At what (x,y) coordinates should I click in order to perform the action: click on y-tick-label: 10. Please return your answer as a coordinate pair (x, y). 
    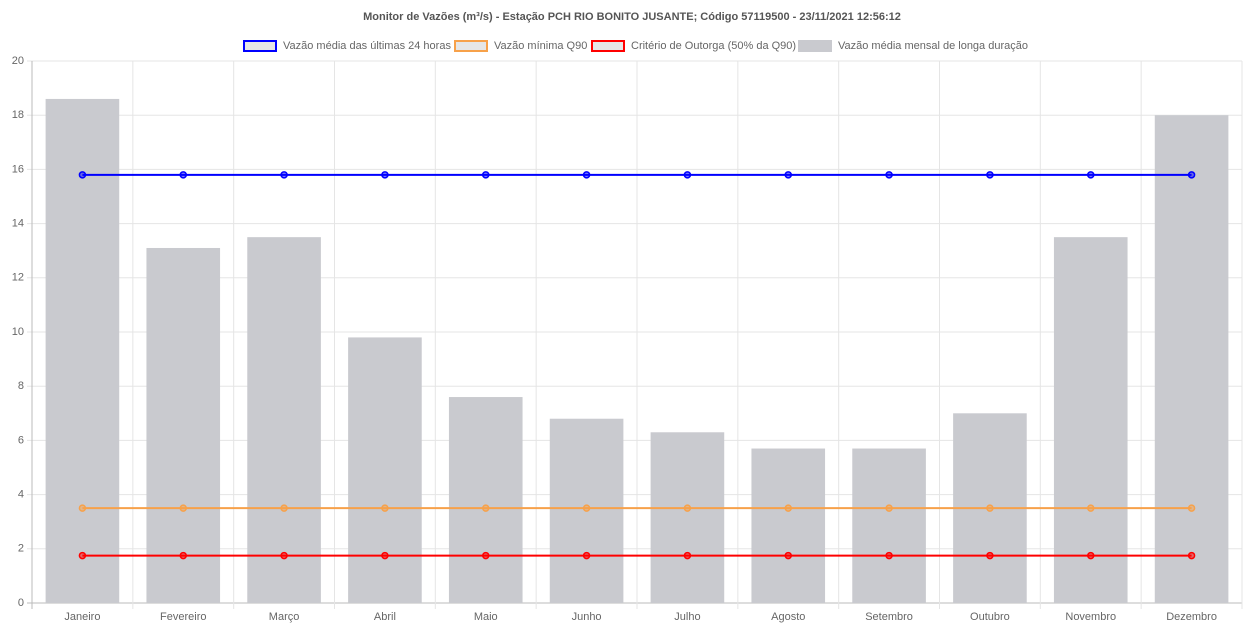
    Looking at the image, I should click on (18, 332).